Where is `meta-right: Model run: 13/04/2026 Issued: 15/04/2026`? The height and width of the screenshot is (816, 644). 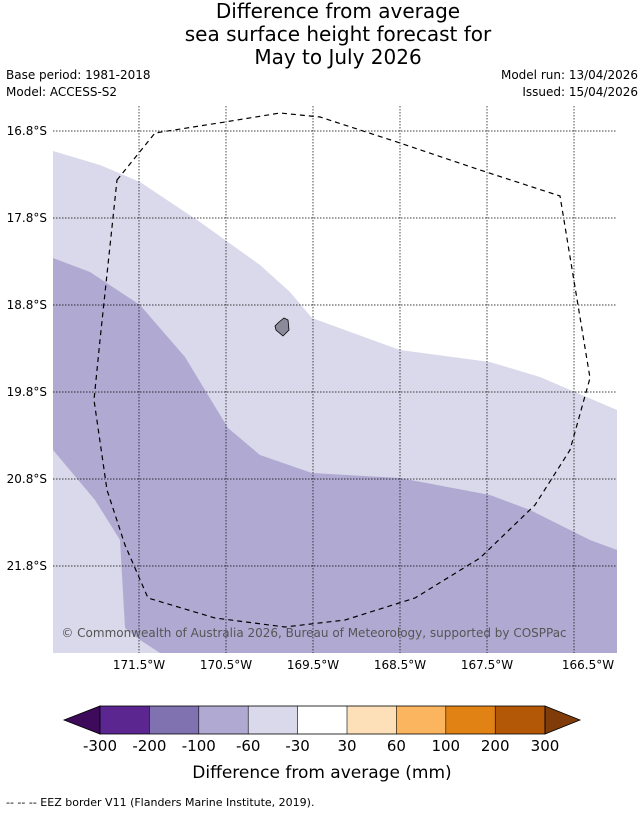 meta-right: Model run: 13/04/2026 Issued: 15/04/2026 is located at coordinates (569, 84).